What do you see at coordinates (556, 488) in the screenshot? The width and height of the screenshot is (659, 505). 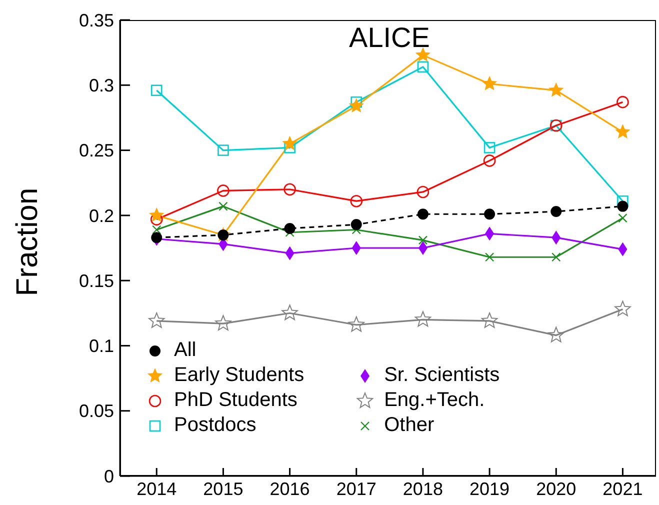 I see `x-tick-label: 2020` at bounding box center [556, 488].